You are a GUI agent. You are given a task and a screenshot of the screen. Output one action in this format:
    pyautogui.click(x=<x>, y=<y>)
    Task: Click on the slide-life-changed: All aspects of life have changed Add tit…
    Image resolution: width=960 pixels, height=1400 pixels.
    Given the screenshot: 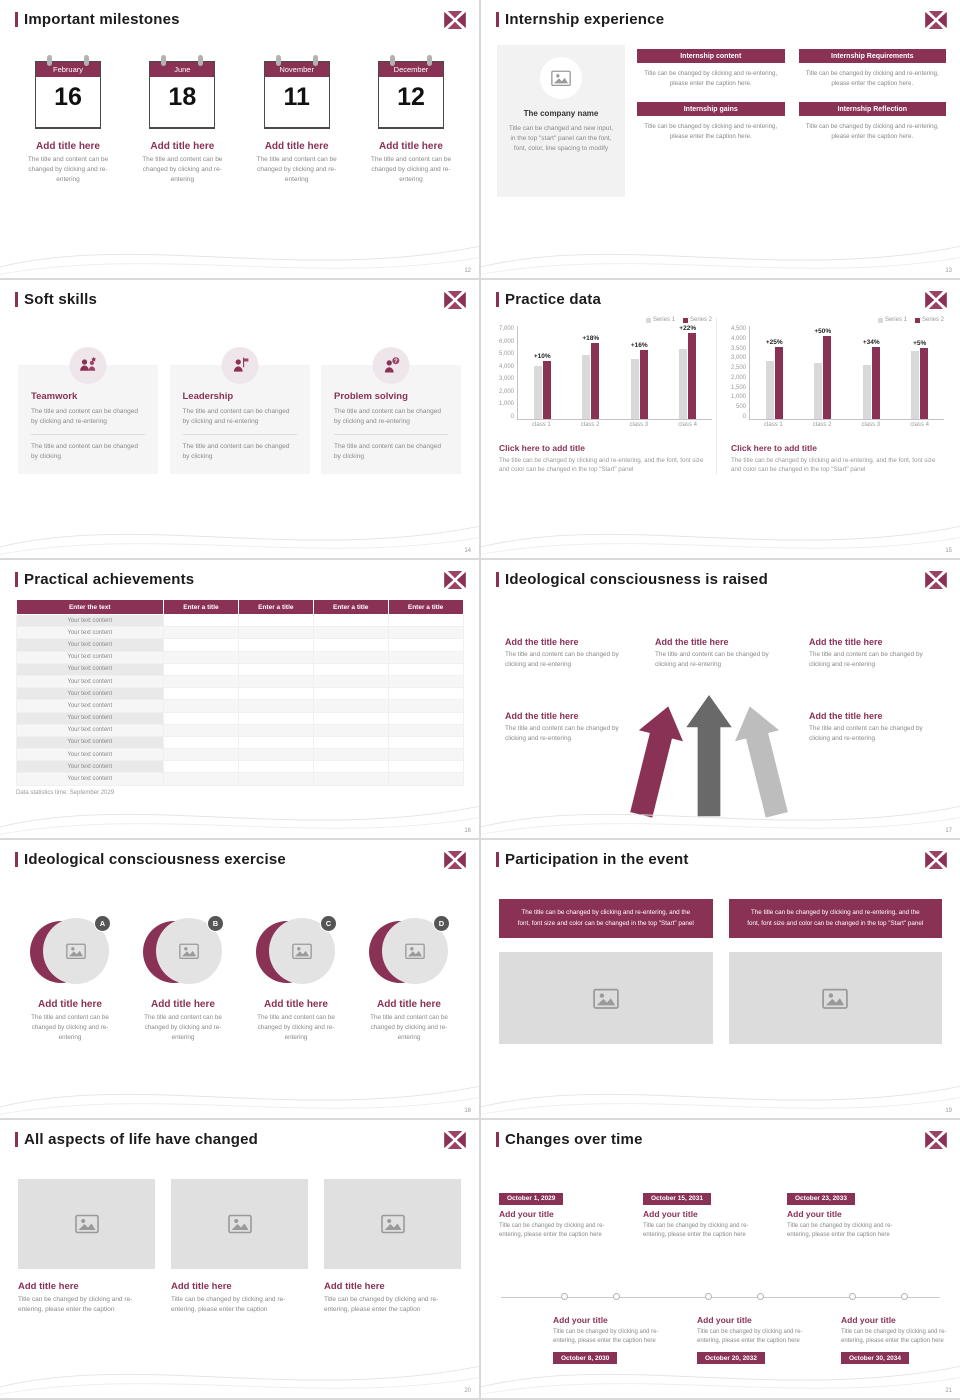 What is the action you would take?
    pyautogui.click(x=239, y=1259)
    